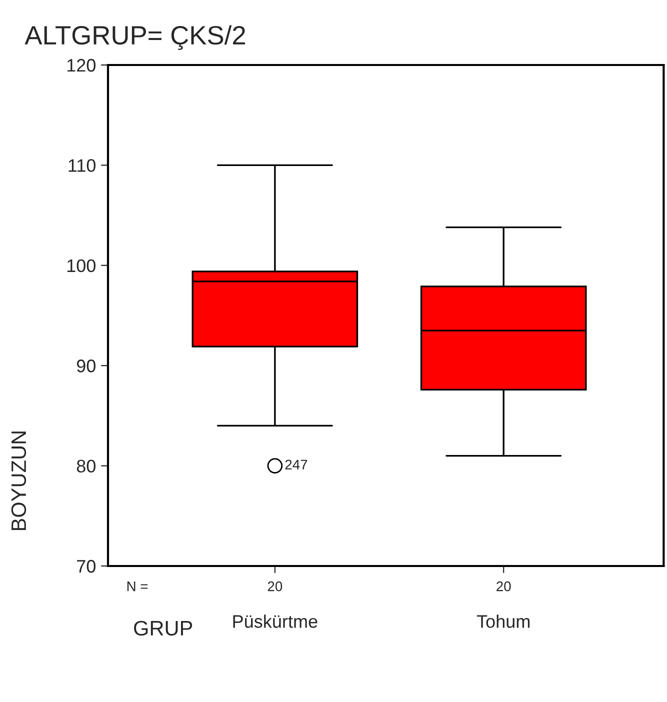 The height and width of the screenshot is (702, 667). What do you see at coordinates (82, 165) in the screenshot?
I see `y-tick-label: 110` at bounding box center [82, 165].